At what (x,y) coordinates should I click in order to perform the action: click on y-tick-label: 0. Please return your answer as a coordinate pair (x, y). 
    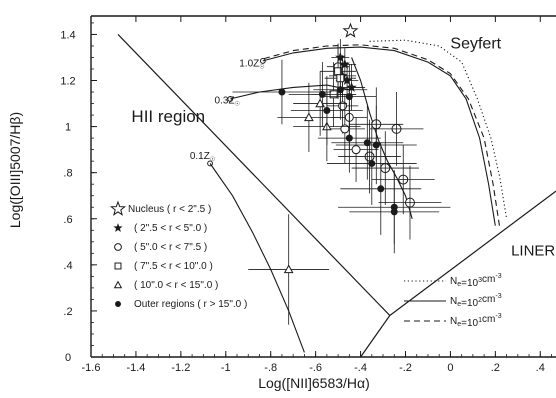
    Looking at the image, I should click on (68, 358).